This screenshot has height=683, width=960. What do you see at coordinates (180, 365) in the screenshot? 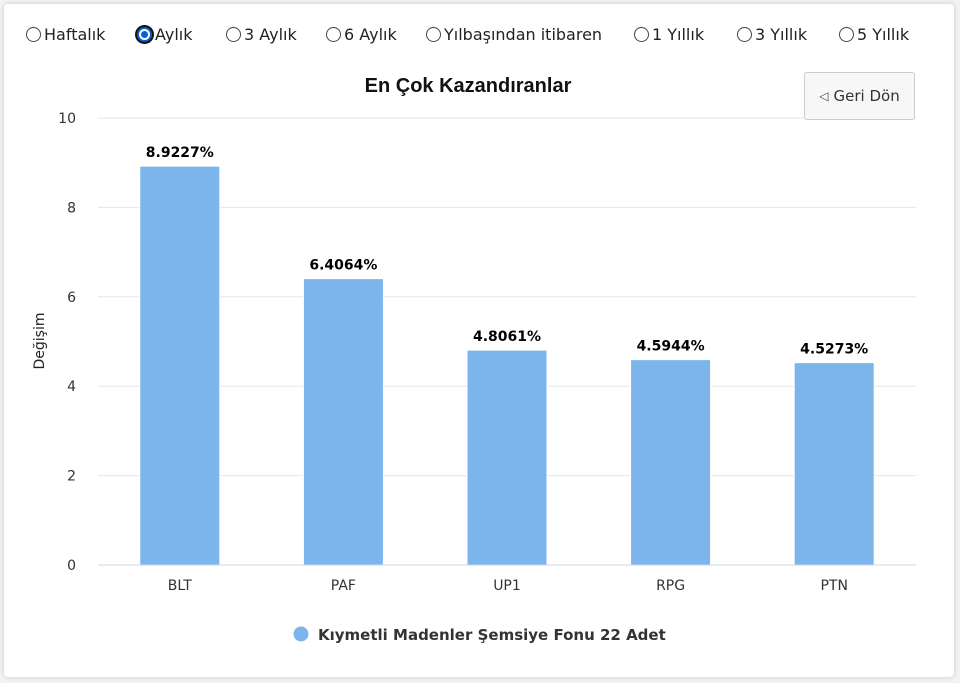
I see `bar-blt` at bounding box center [180, 365].